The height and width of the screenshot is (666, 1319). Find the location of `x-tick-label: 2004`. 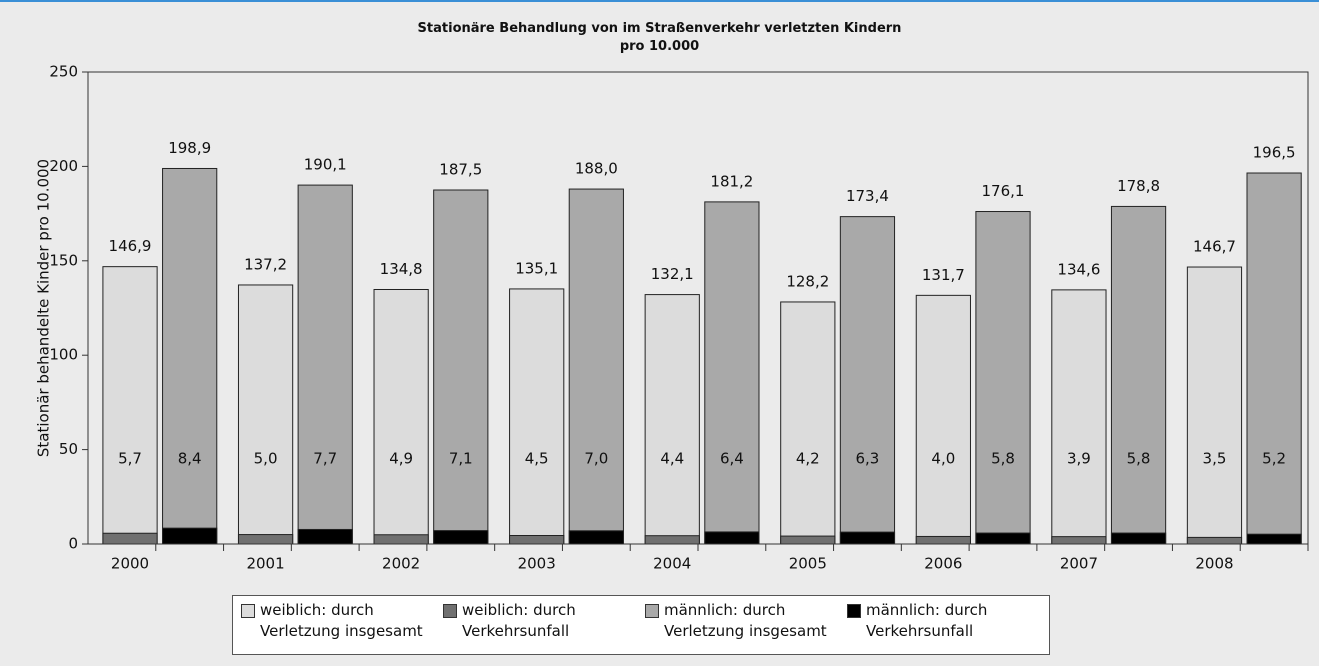

x-tick-label: 2004 is located at coordinates (672, 564).